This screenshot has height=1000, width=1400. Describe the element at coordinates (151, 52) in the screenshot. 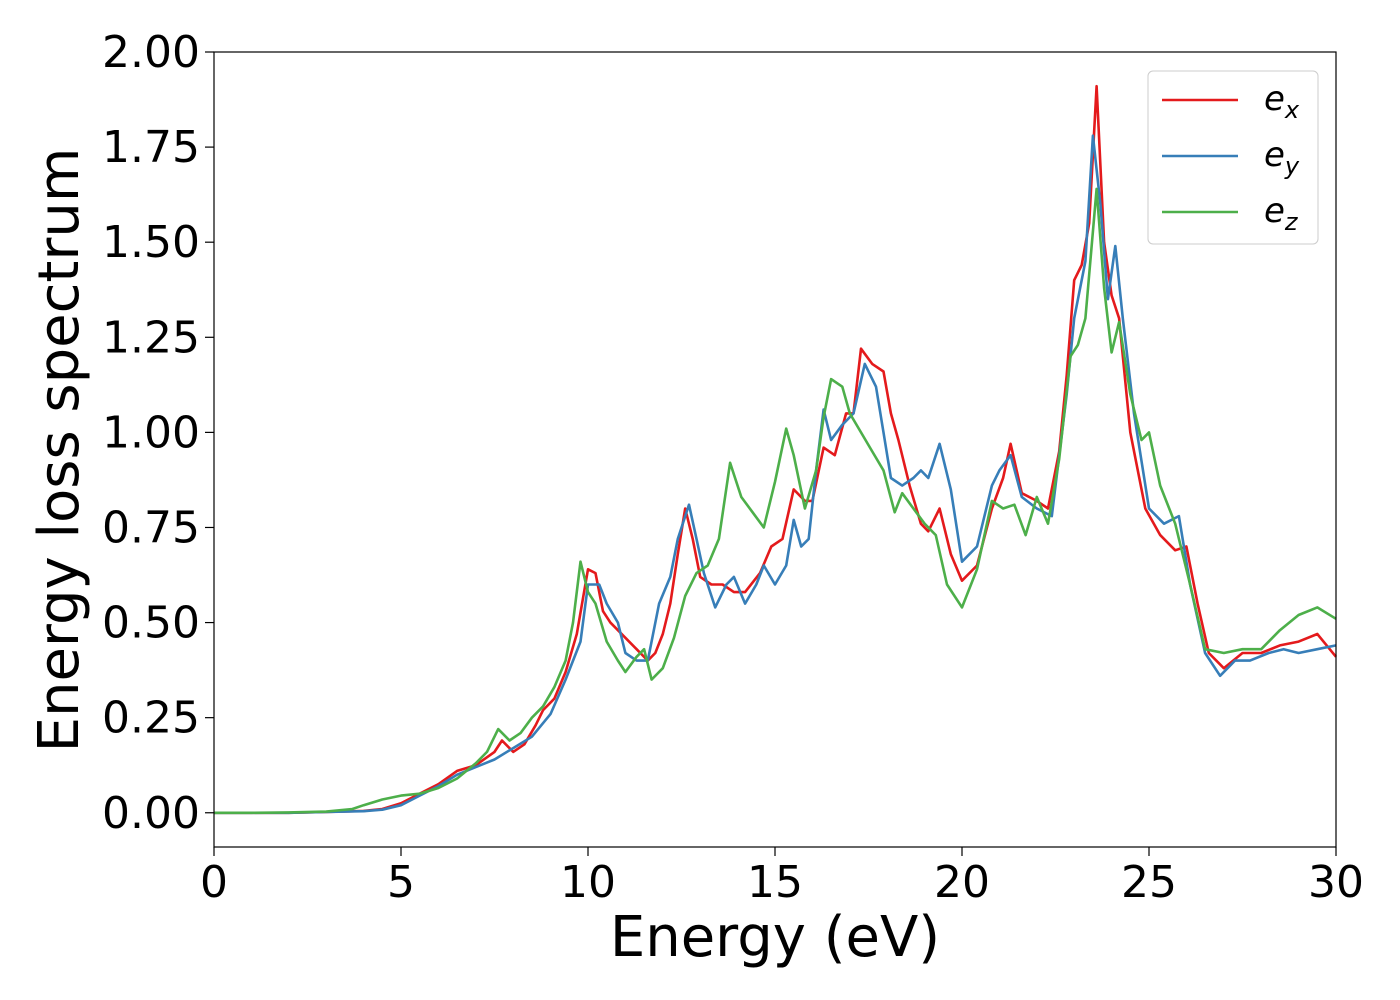

I see `y-tick-label: 2.00` at that location.